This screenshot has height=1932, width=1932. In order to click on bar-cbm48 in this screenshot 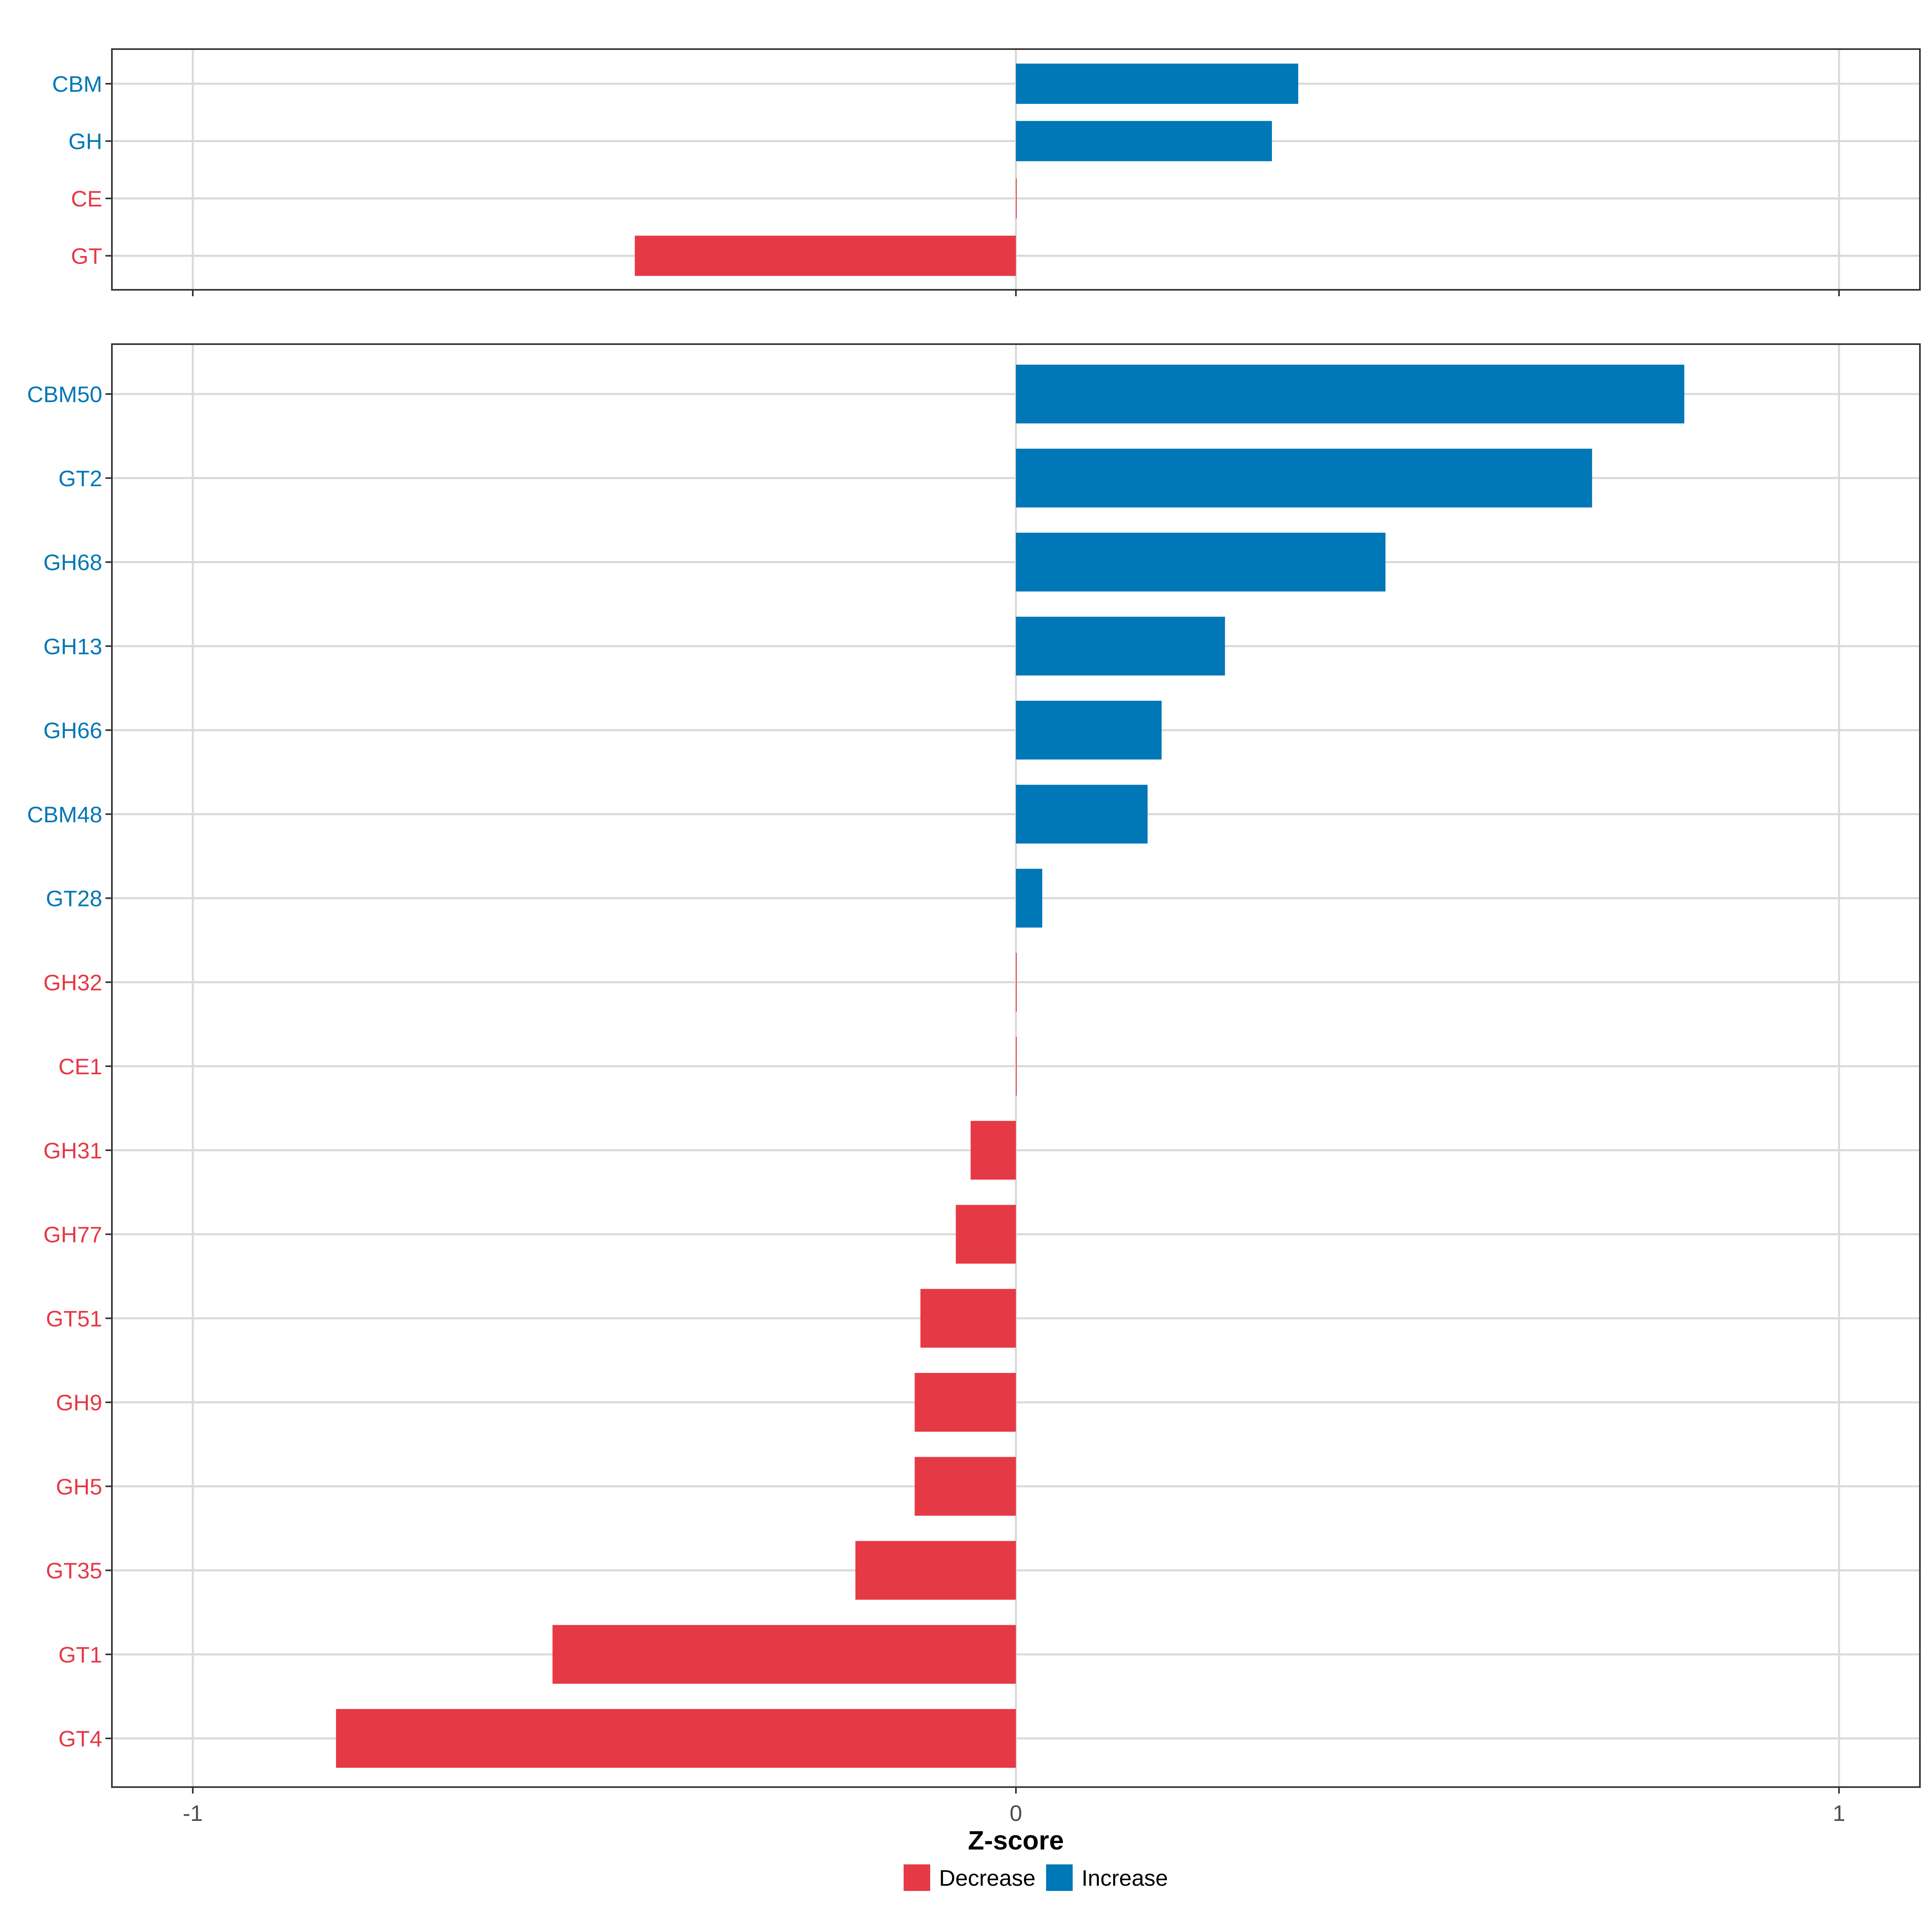, I will do `click(1082, 814)`.